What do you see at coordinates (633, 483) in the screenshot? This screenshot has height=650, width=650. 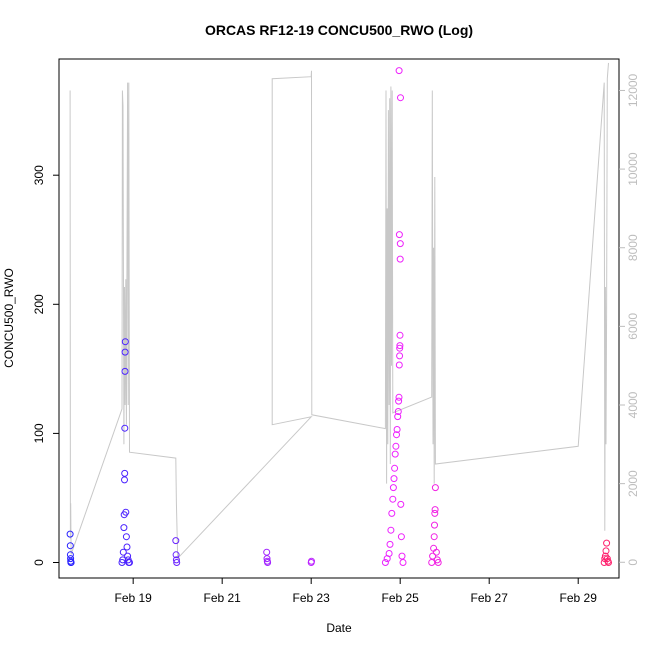 I see `y-right-tick-label: 2000` at bounding box center [633, 483].